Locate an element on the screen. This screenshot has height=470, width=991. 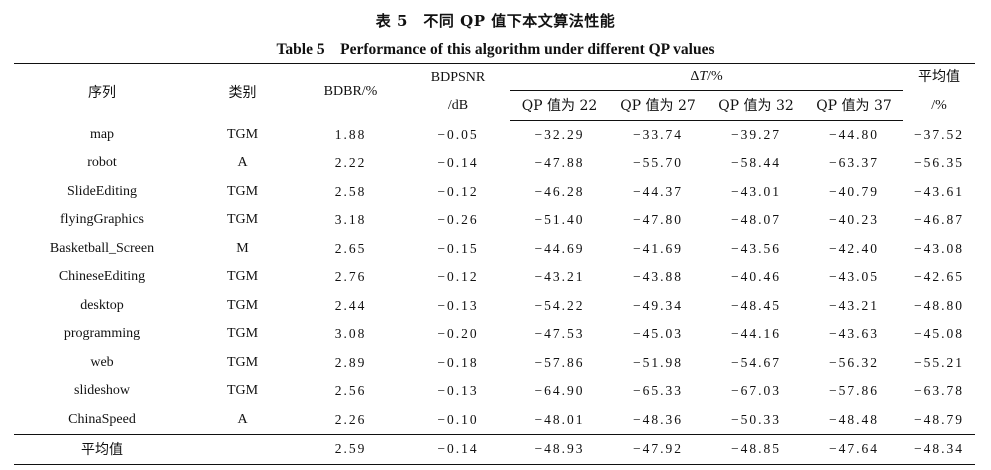
cell-average: −43.08 is located at coordinates (939, 248).